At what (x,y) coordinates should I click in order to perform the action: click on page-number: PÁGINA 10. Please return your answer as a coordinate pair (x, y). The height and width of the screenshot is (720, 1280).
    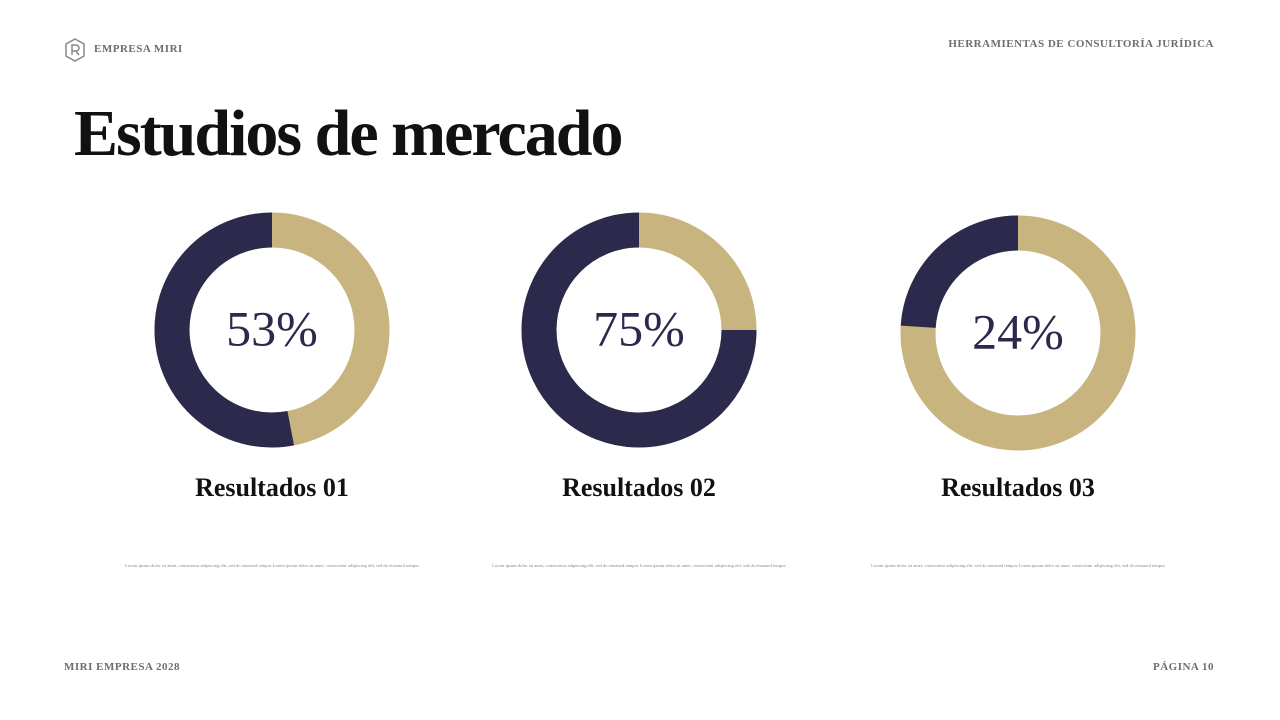
    Looking at the image, I should click on (1183, 667).